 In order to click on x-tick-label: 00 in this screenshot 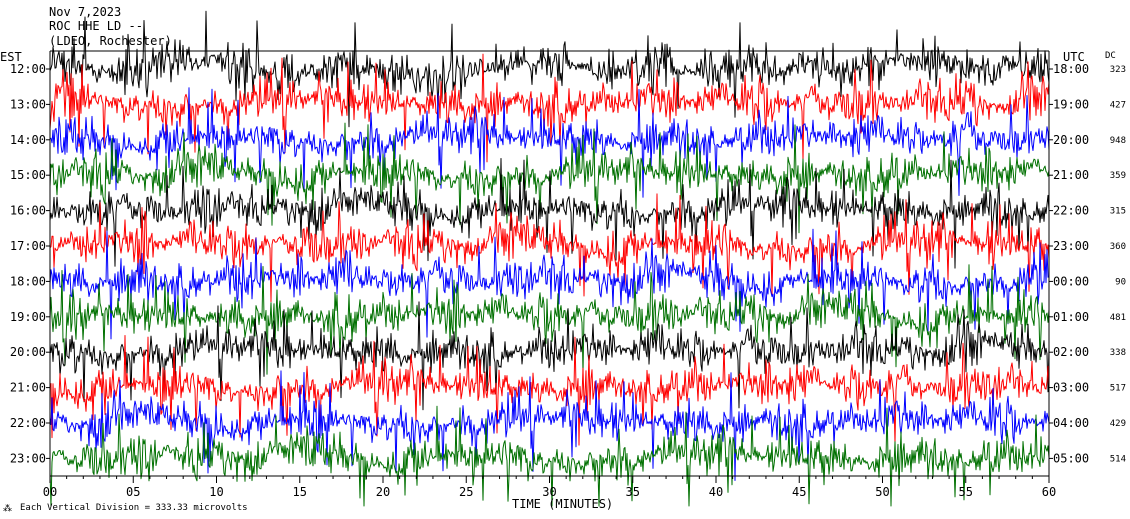, I will do `click(50, 492)`.